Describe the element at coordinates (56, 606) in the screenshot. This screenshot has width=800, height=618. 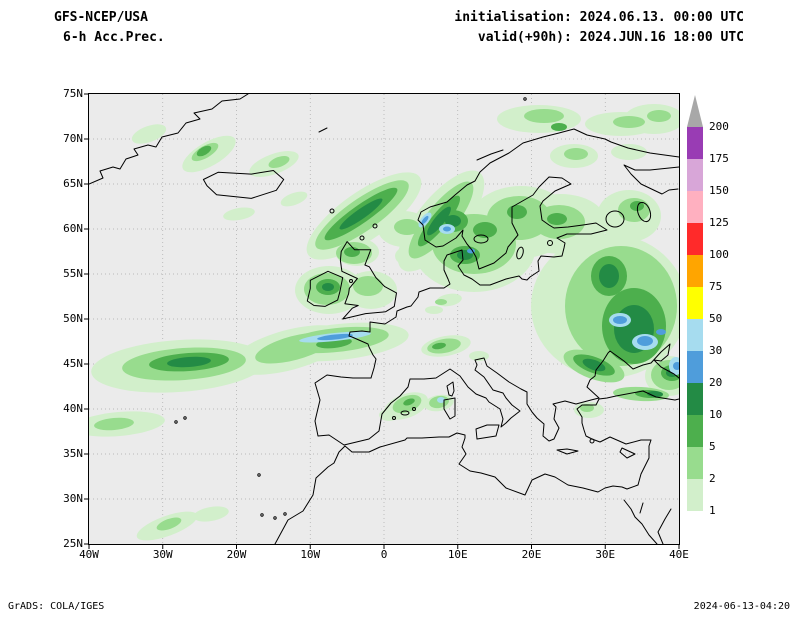
I see `grads-credit: GrADS: COLA/IGES` at that location.